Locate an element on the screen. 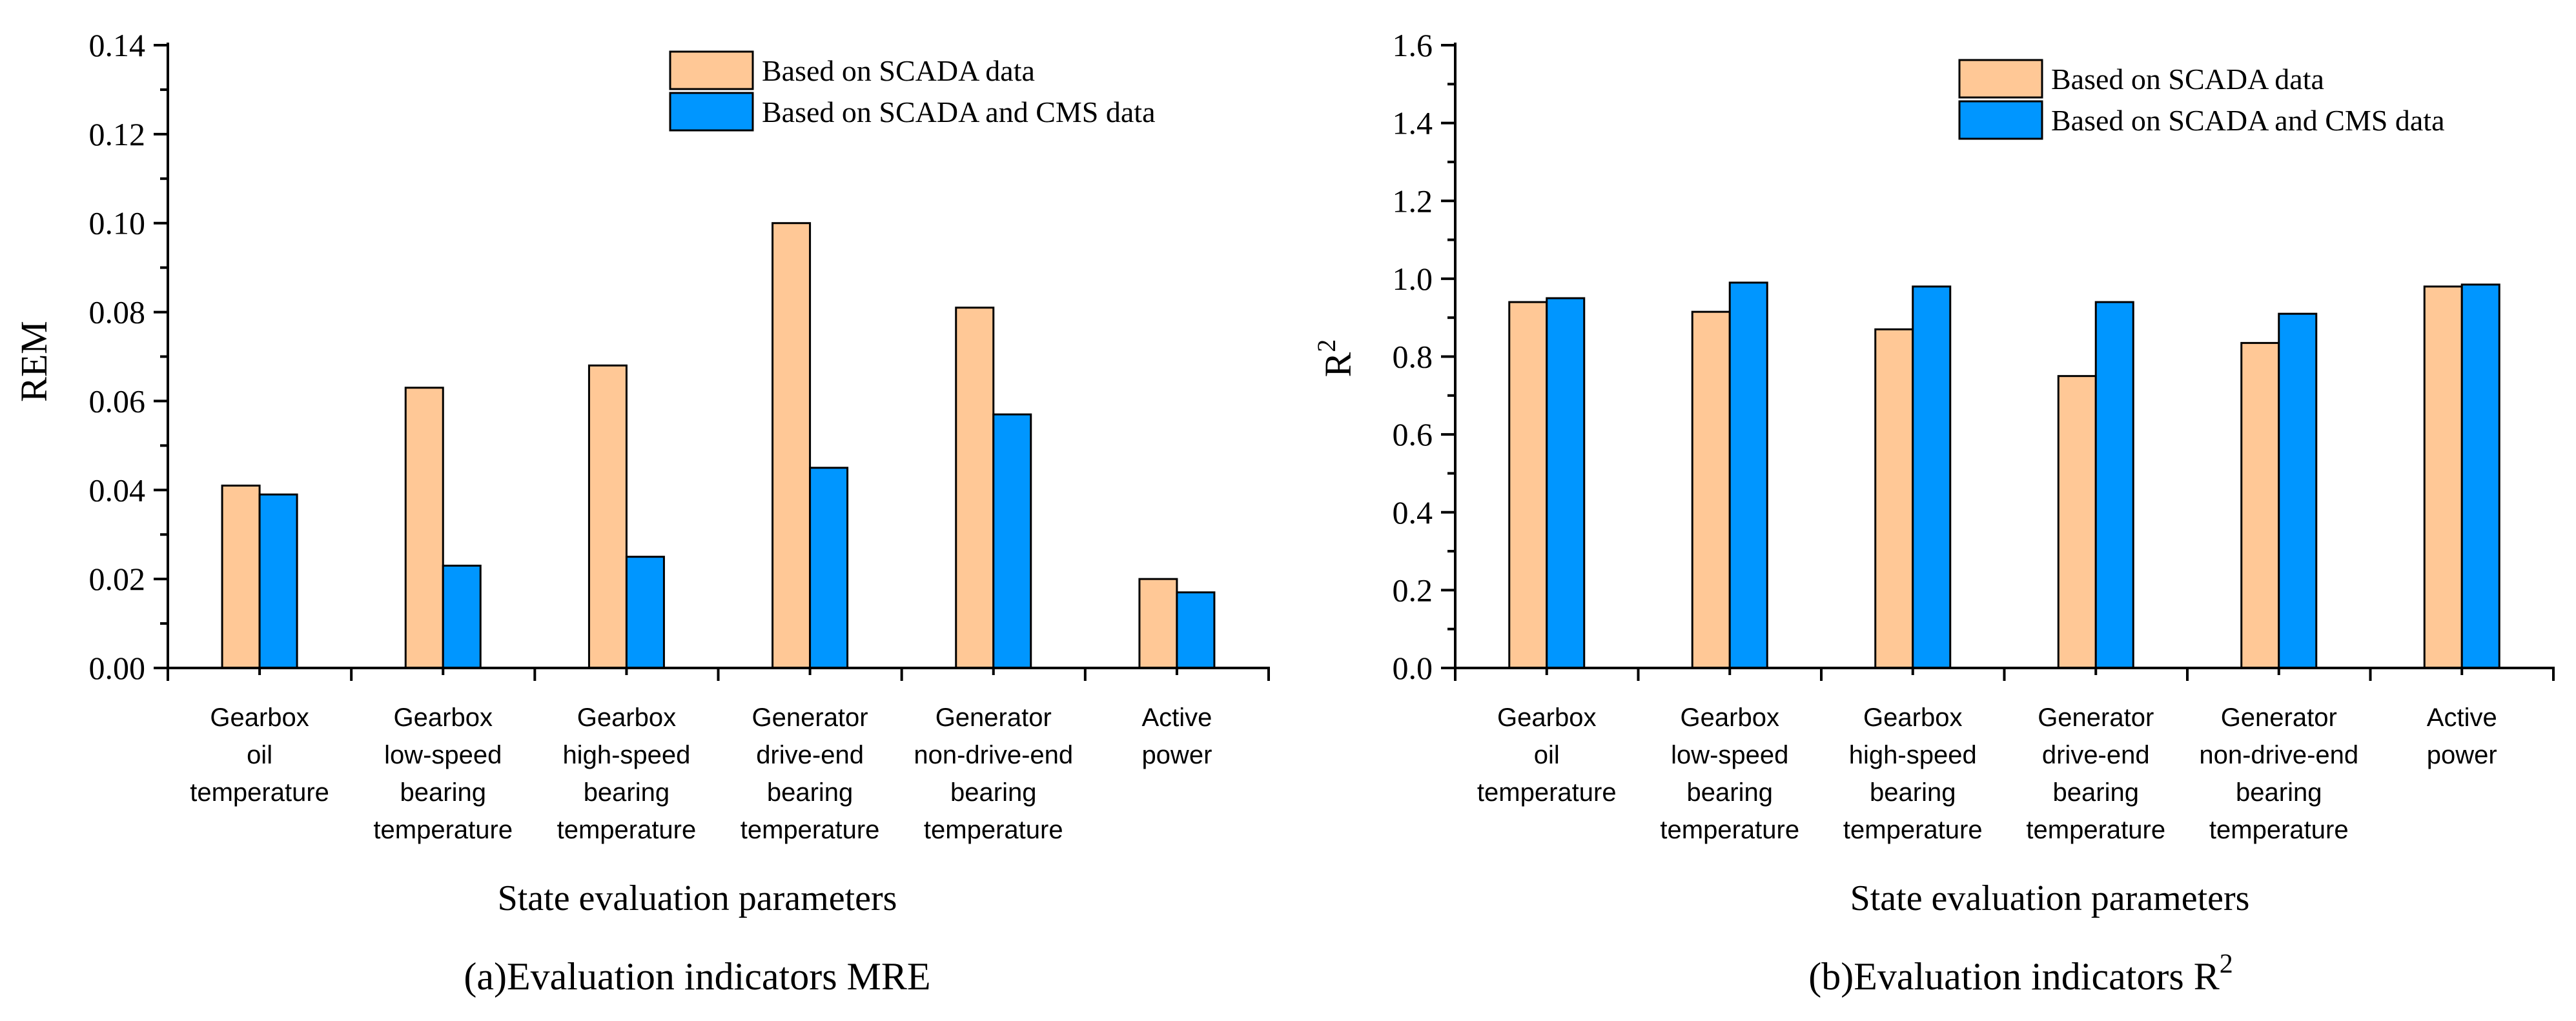  y-axis-label-text: REM is located at coordinates (34, 361).